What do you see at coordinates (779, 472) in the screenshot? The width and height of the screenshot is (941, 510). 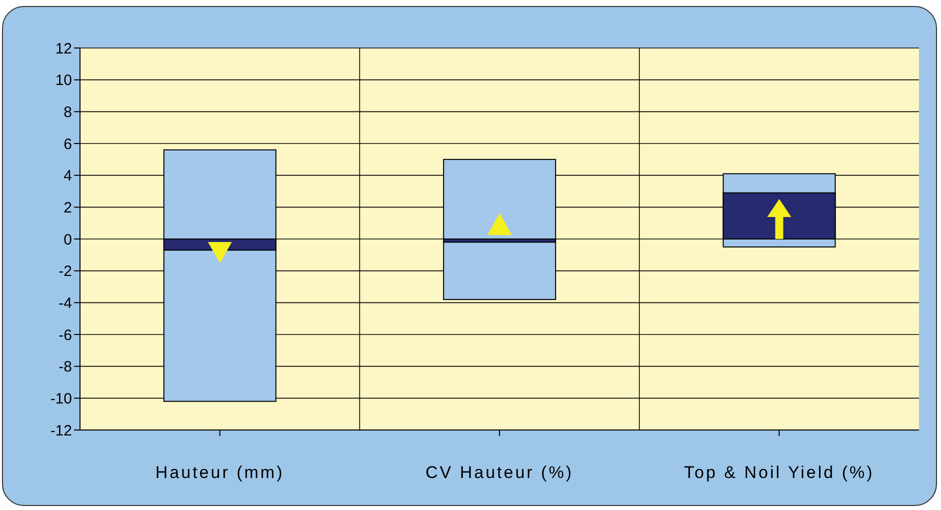 I see `x-tick-label: Top & Noil Yield (%)` at bounding box center [779, 472].